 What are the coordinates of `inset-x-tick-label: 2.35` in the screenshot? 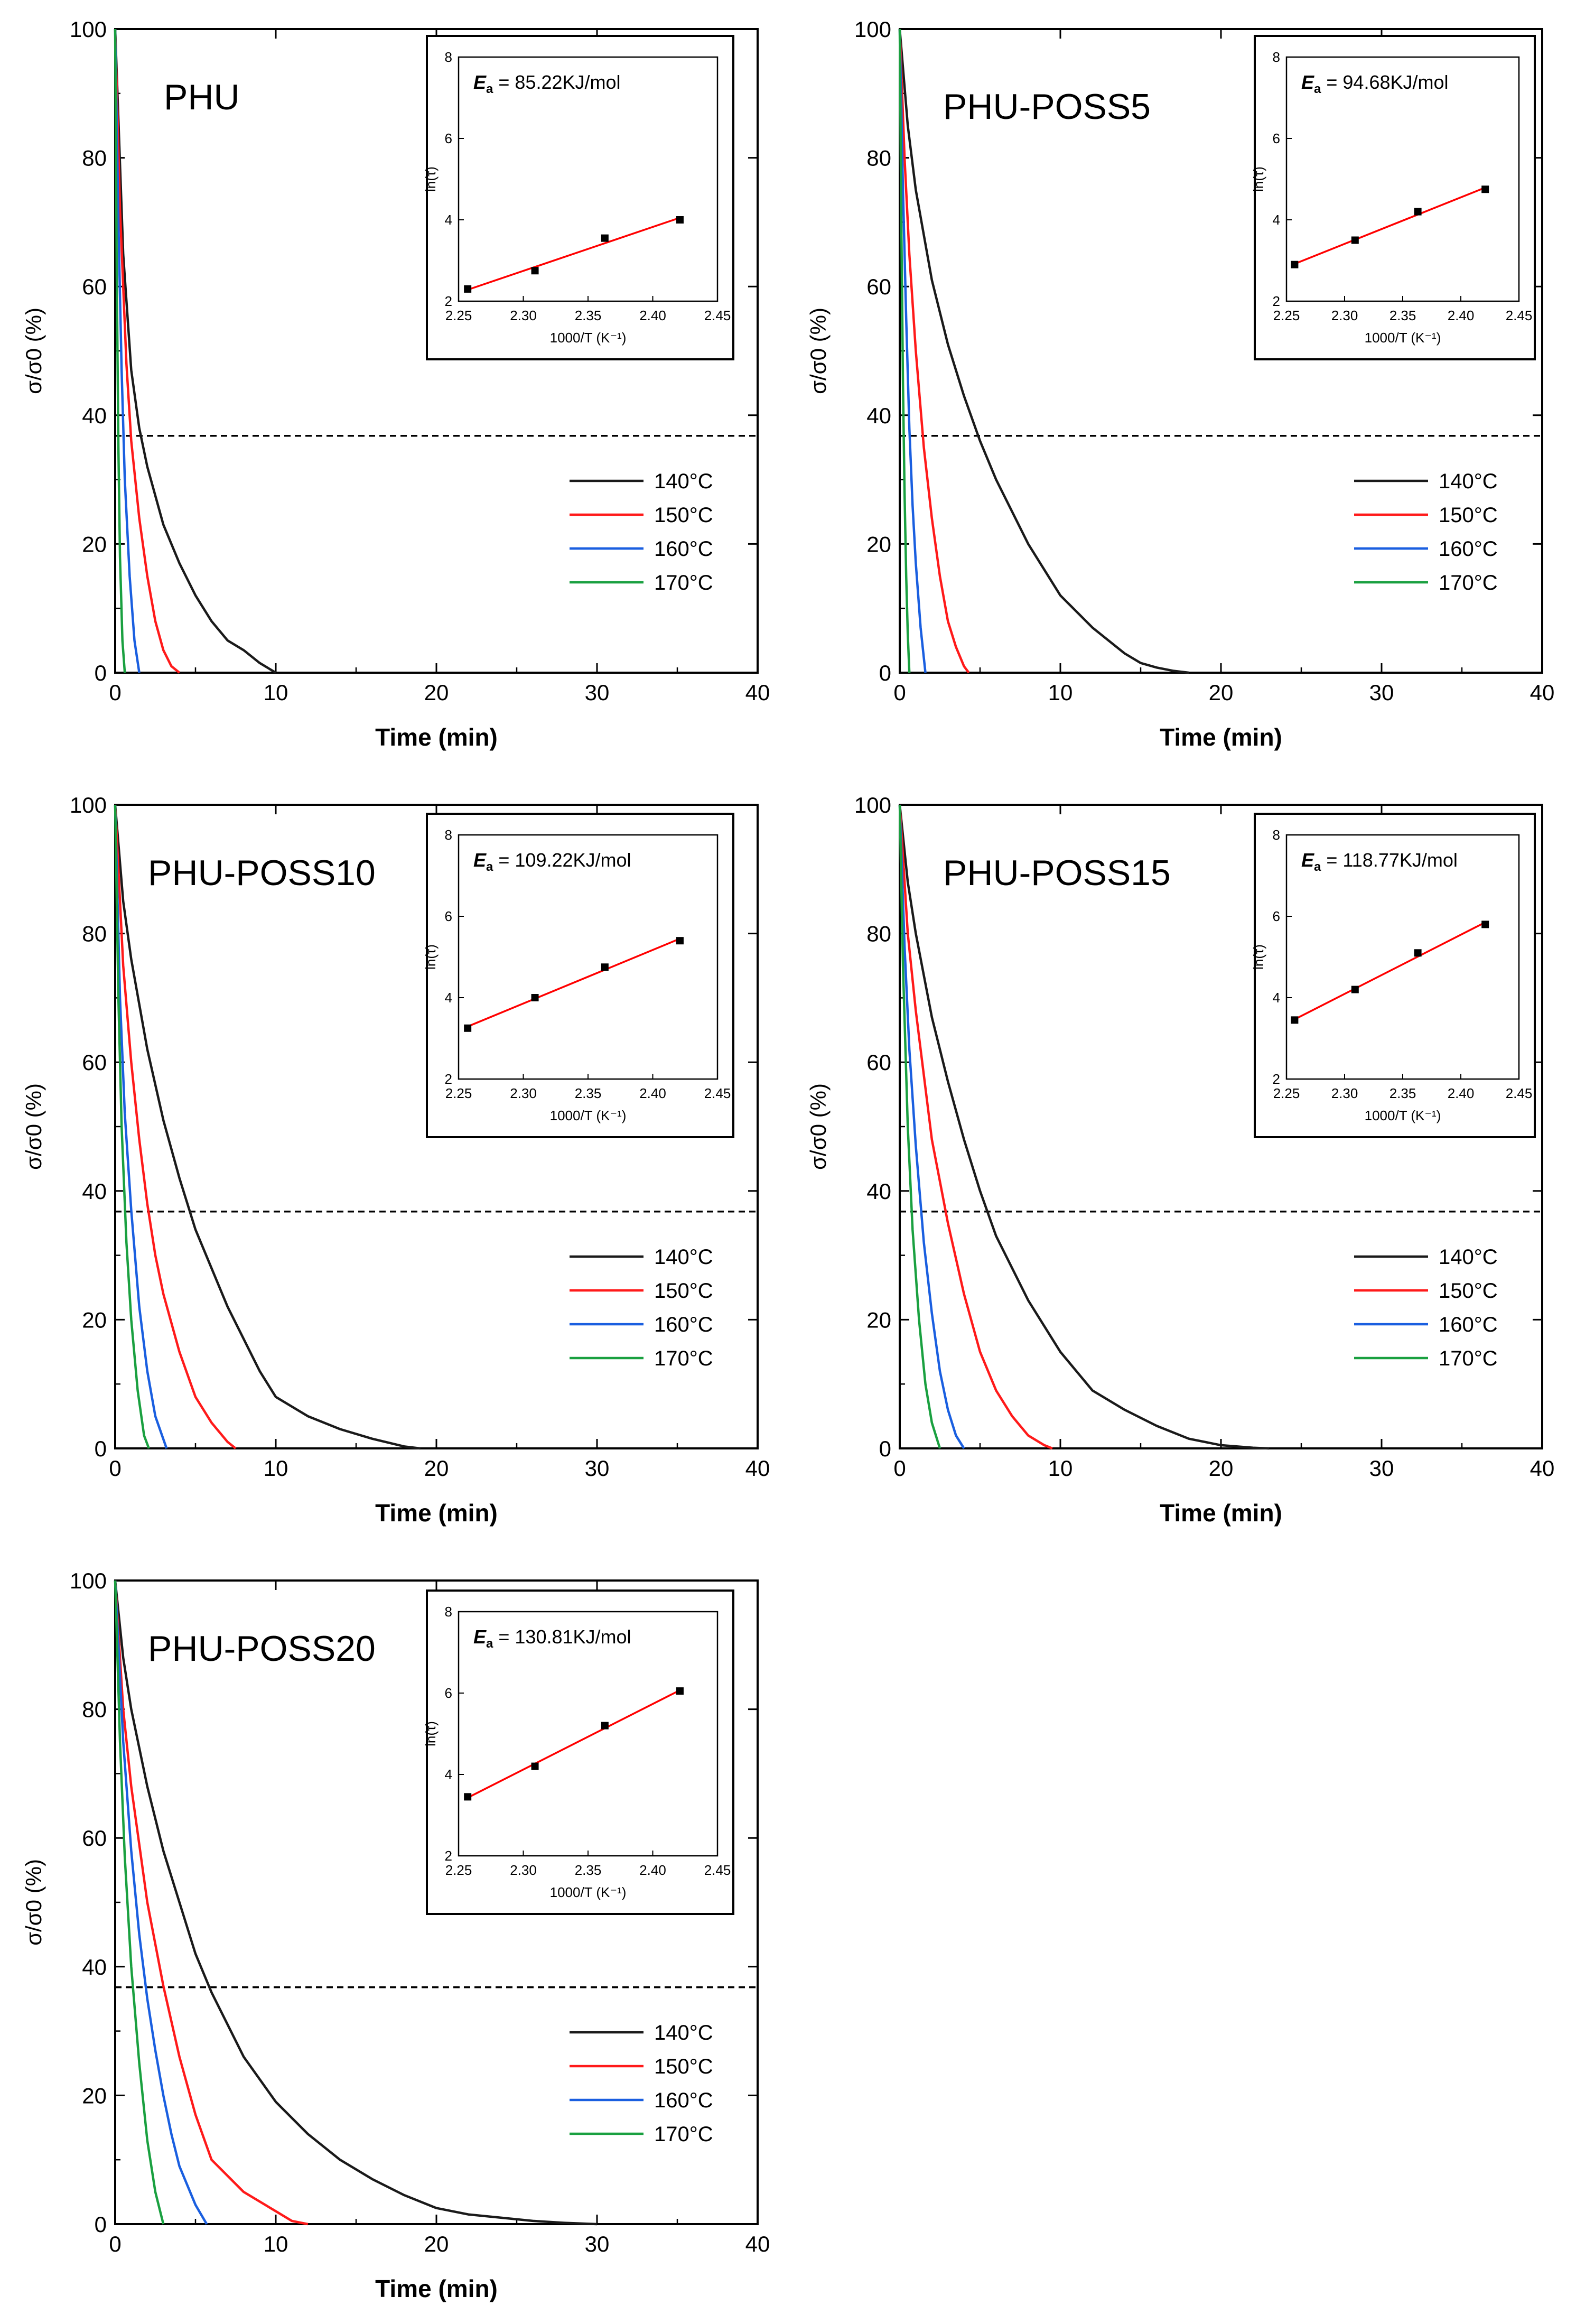 It's located at (588, 1870).